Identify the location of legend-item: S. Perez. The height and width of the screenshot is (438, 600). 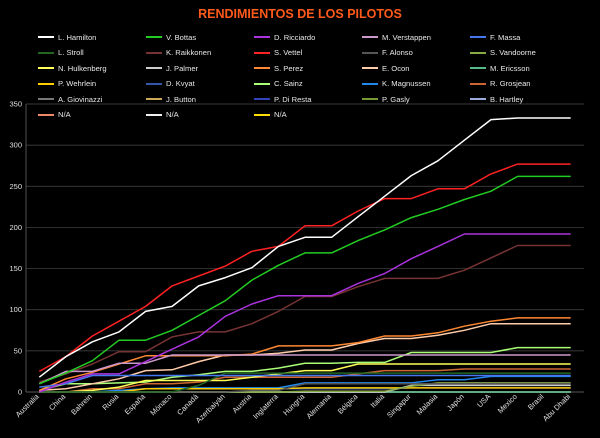
(278, 68).